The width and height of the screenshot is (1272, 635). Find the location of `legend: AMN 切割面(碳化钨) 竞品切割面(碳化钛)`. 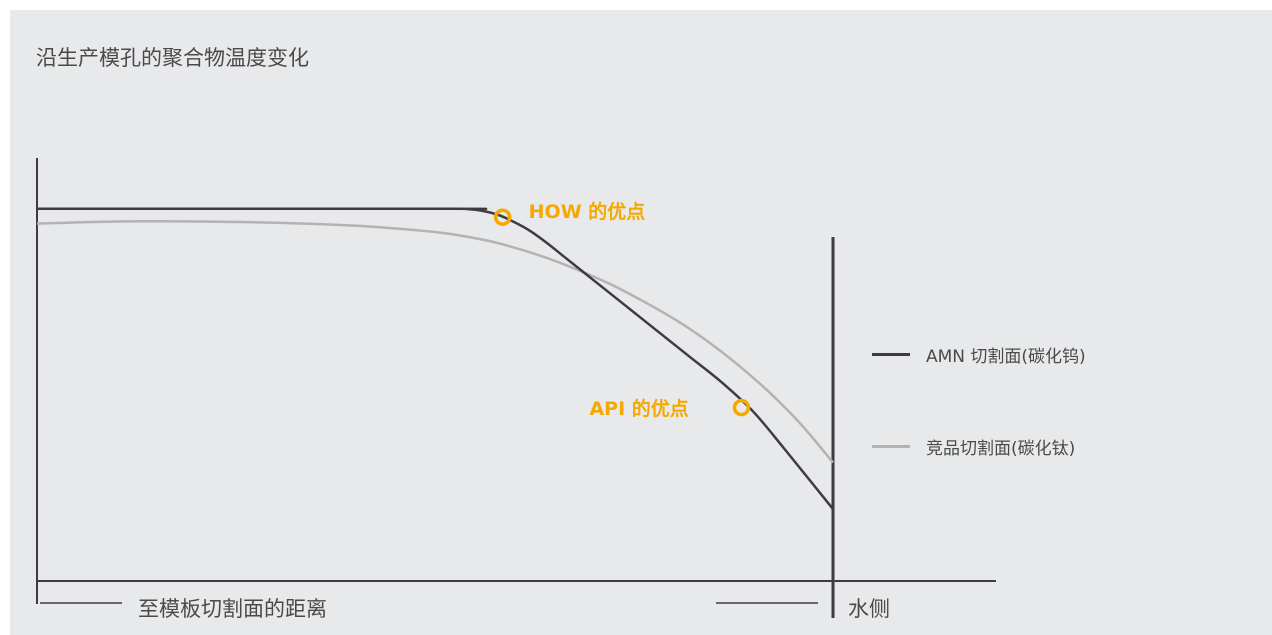

legend: AMN 切割面(碳化钨) 竞品切割面(碳化钛) is located at coordinates (979, 430).